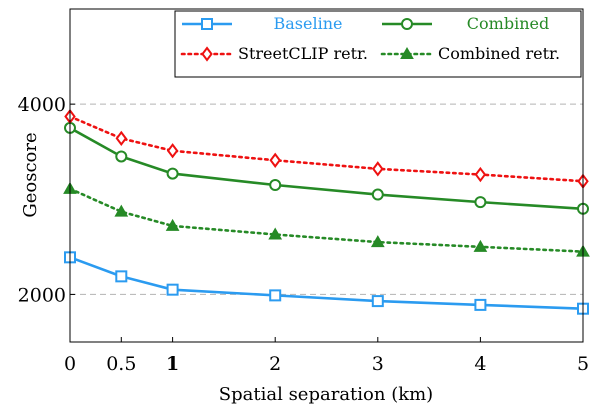  I want to click on x-tick-label: 2, so click(275, 364).